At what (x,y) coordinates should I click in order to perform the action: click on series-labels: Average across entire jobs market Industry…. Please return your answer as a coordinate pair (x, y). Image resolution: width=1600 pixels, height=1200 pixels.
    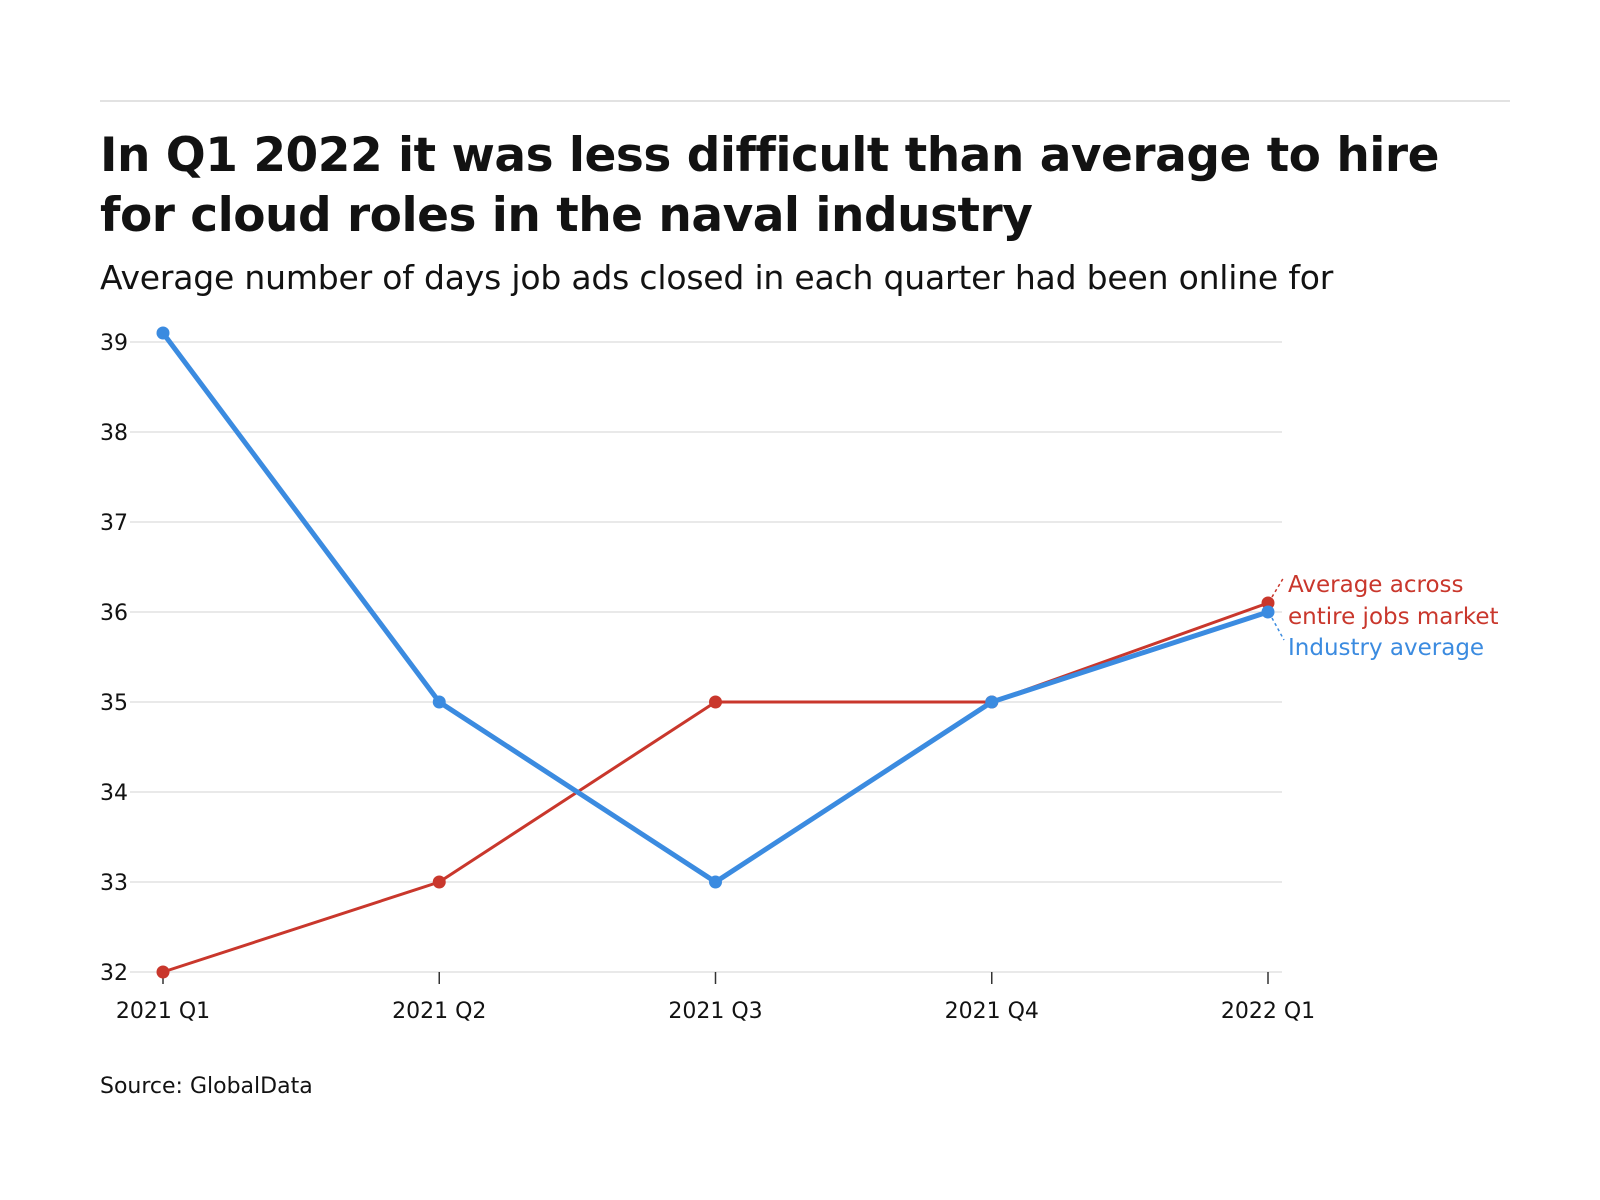
    Looking at the image, I should click on (1385, 616).